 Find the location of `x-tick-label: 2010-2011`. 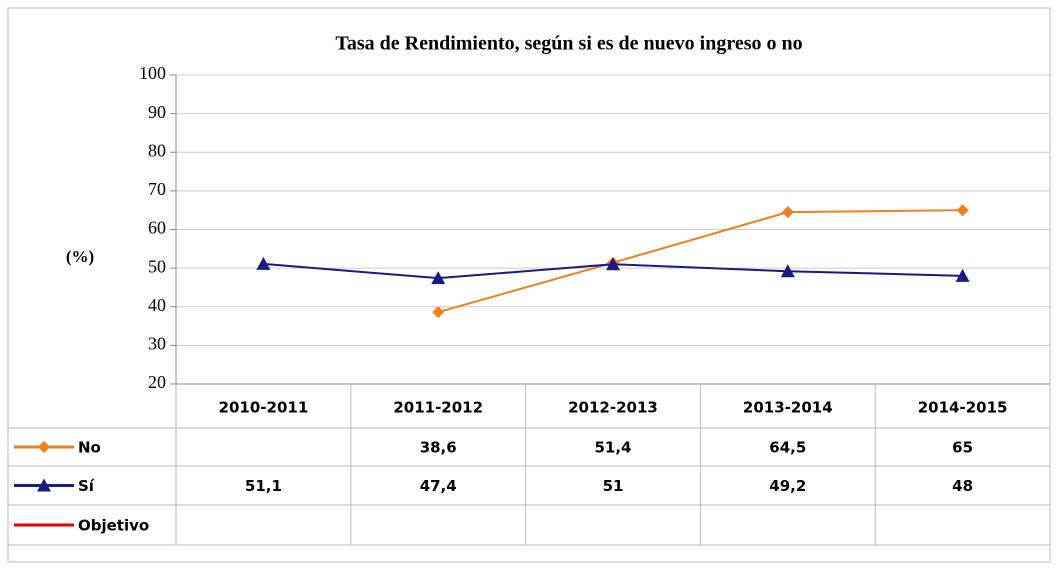

x-tick-label: 2010-2011 is located at coordinates (264, 408).